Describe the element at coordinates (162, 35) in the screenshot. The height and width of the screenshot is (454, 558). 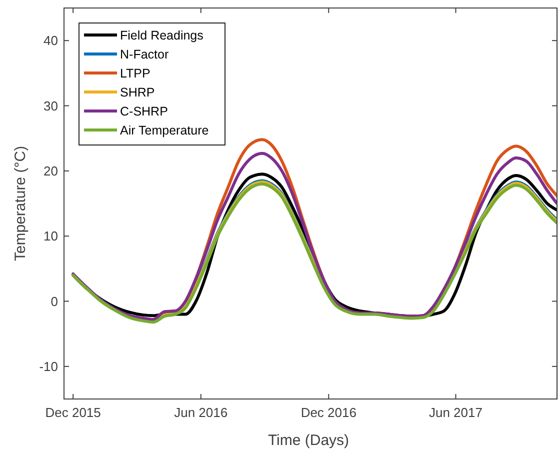
I see `legend-label: Field Readings` at that location.